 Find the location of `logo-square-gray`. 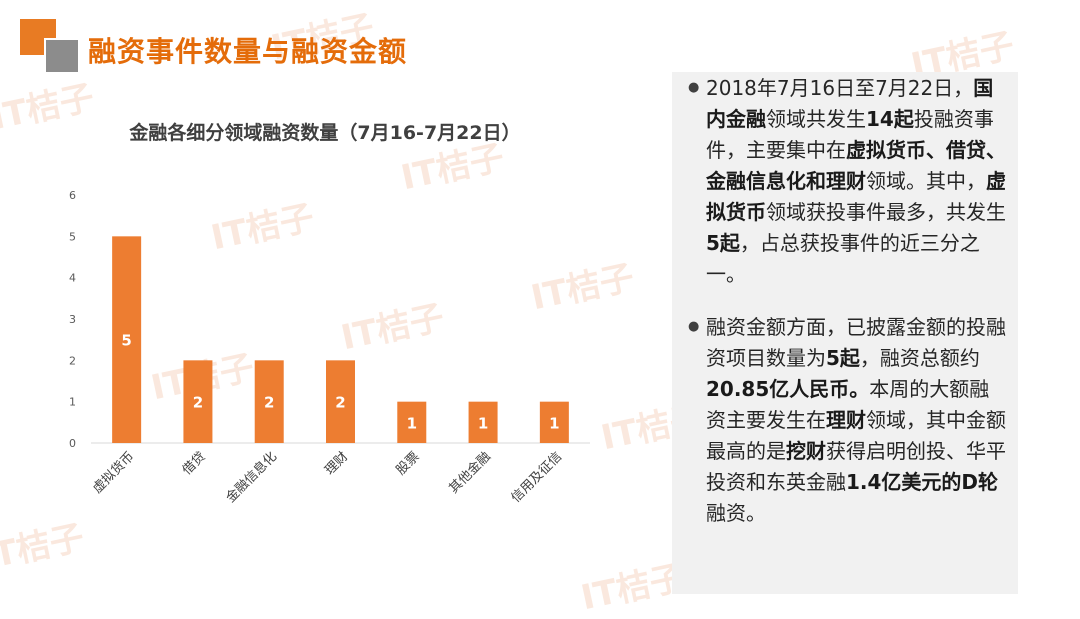

logo-square-gray is located at coordinates (62, 56).